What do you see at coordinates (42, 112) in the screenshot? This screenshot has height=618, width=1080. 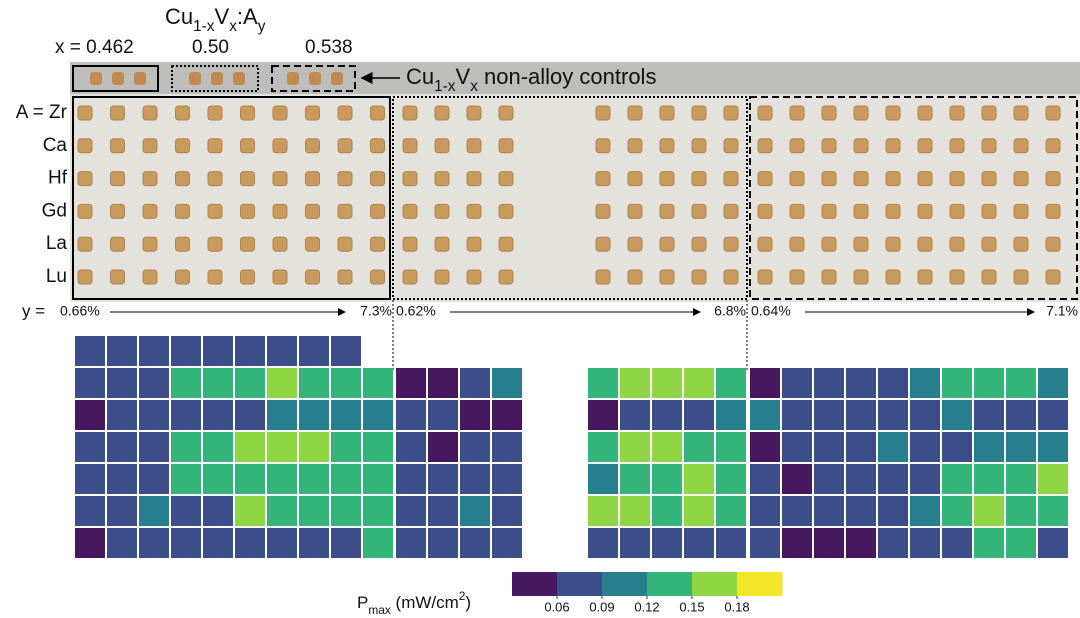 I see `row-label: A = Zr` at bounding box center [42, 112].